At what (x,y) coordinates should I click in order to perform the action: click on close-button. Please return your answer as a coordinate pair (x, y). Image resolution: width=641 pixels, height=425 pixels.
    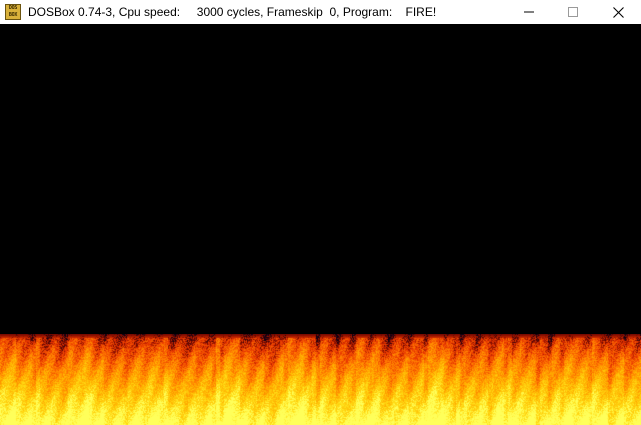
    Looking at the image, I should click on (618, 12).